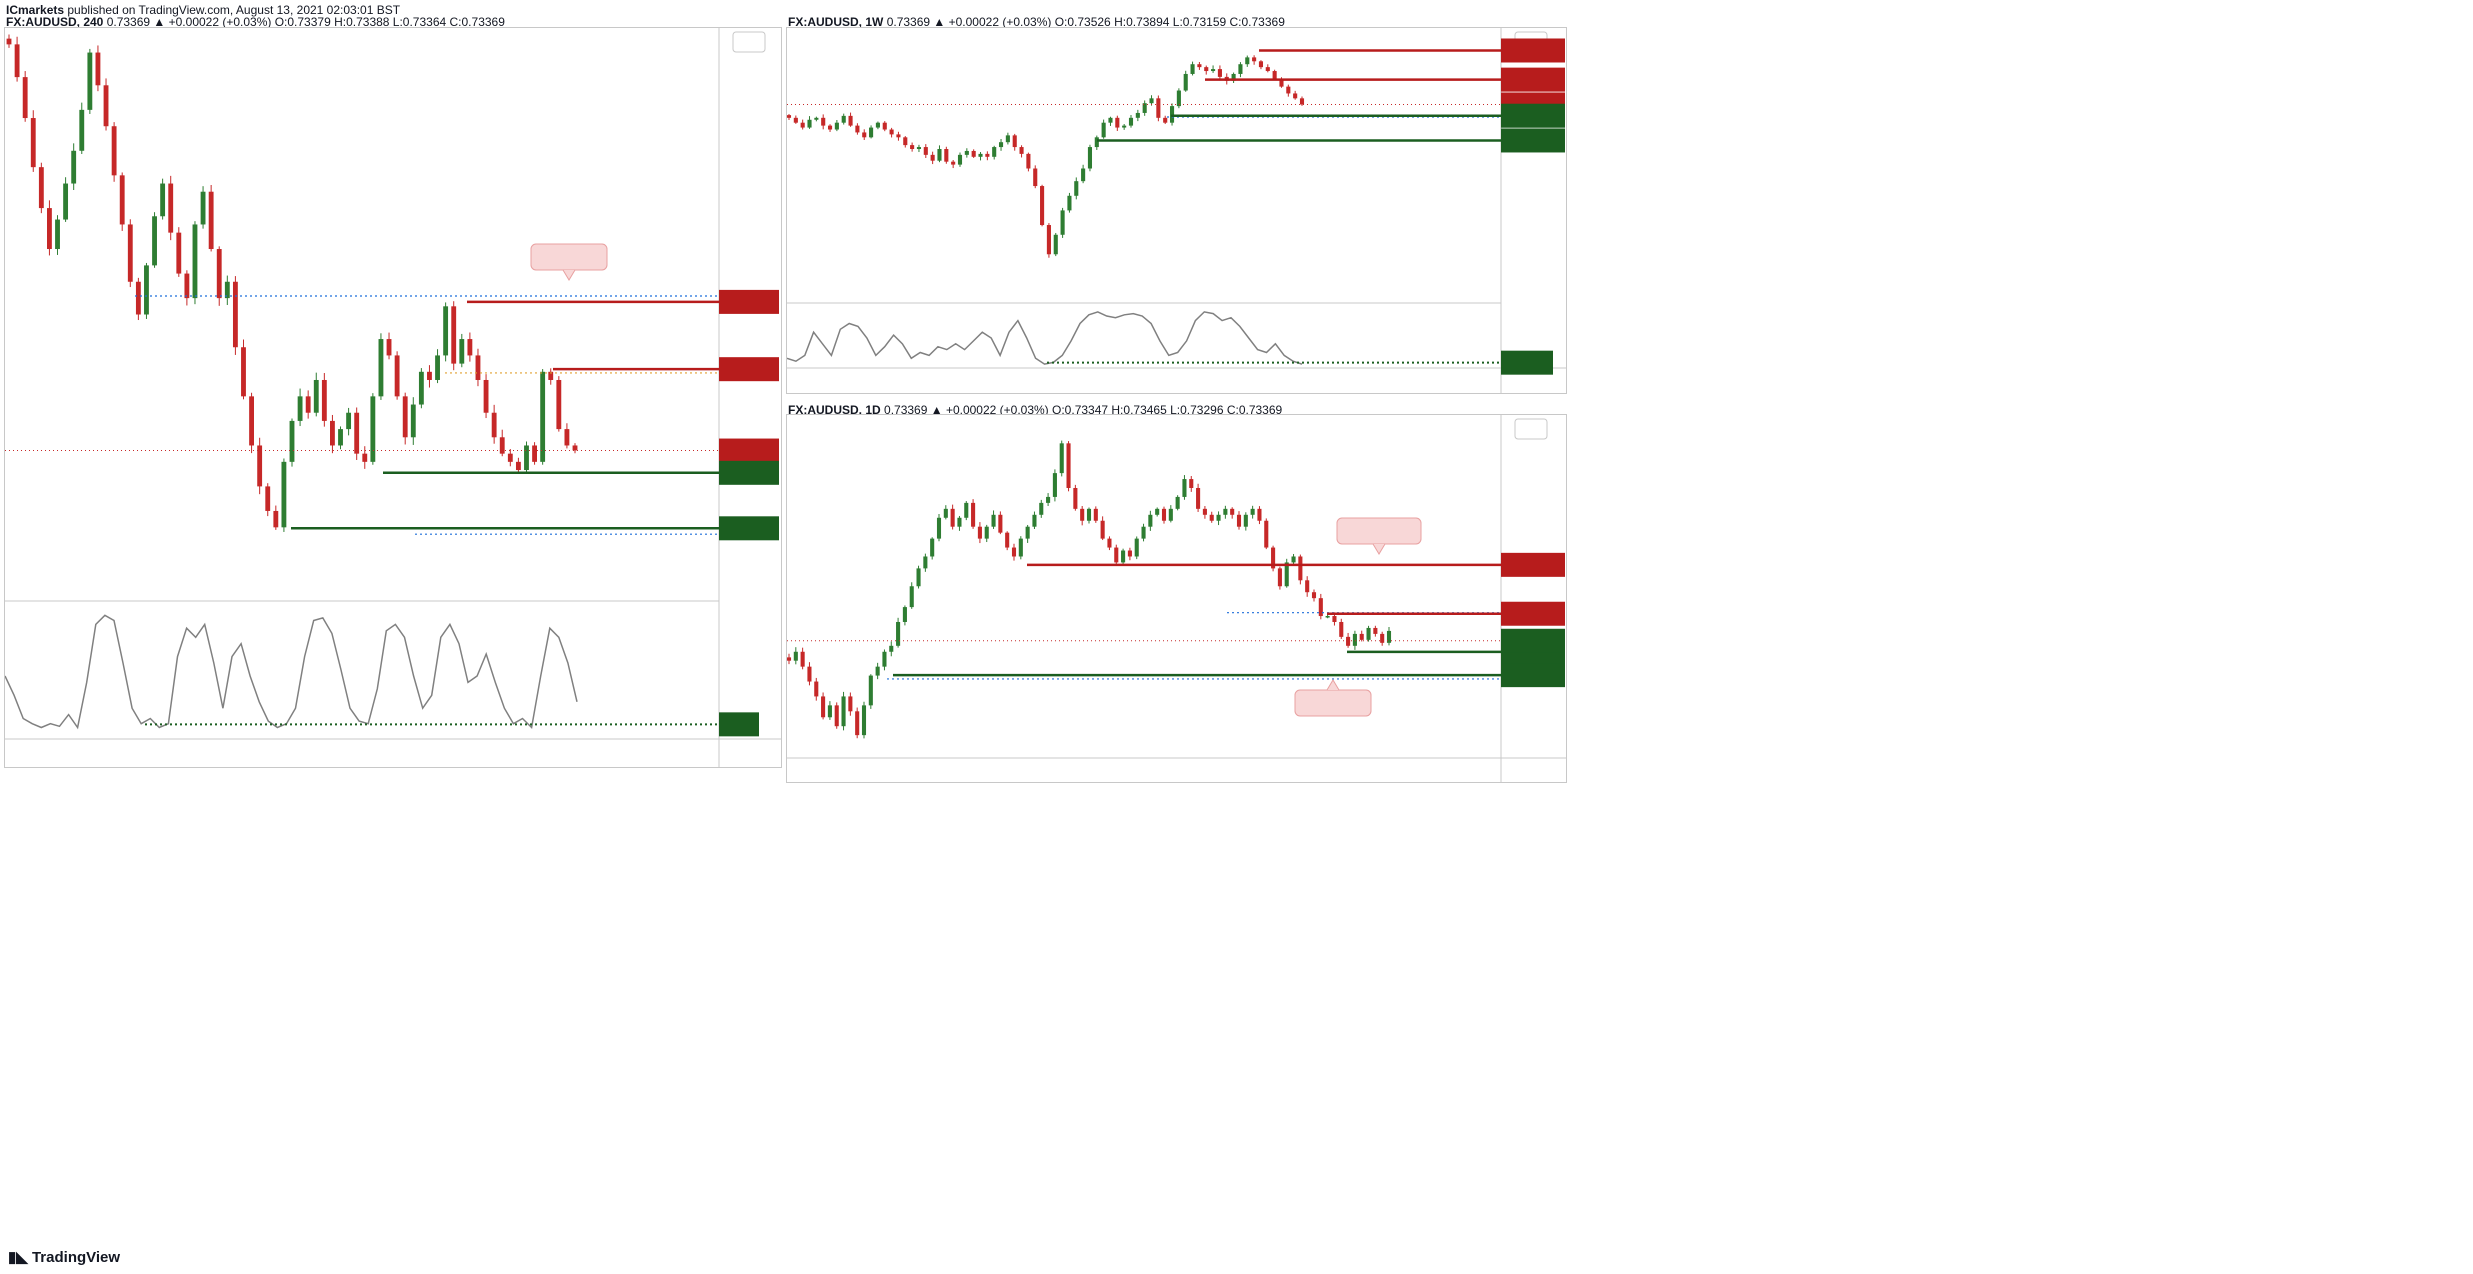 The width and height of the screenshot is (2473, 1274). Describe the element at coordinates (1527, 362) in the screenshot. I see `stoch-value-tag` at that location.